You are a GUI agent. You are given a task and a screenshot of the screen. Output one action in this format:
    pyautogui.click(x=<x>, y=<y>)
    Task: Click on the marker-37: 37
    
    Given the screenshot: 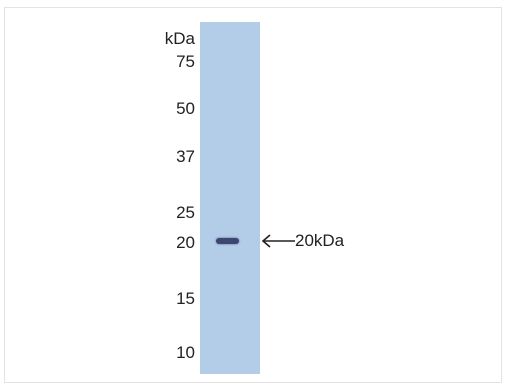 What is the action you would take?
    pyautogui.click(x=185, y=156)
    